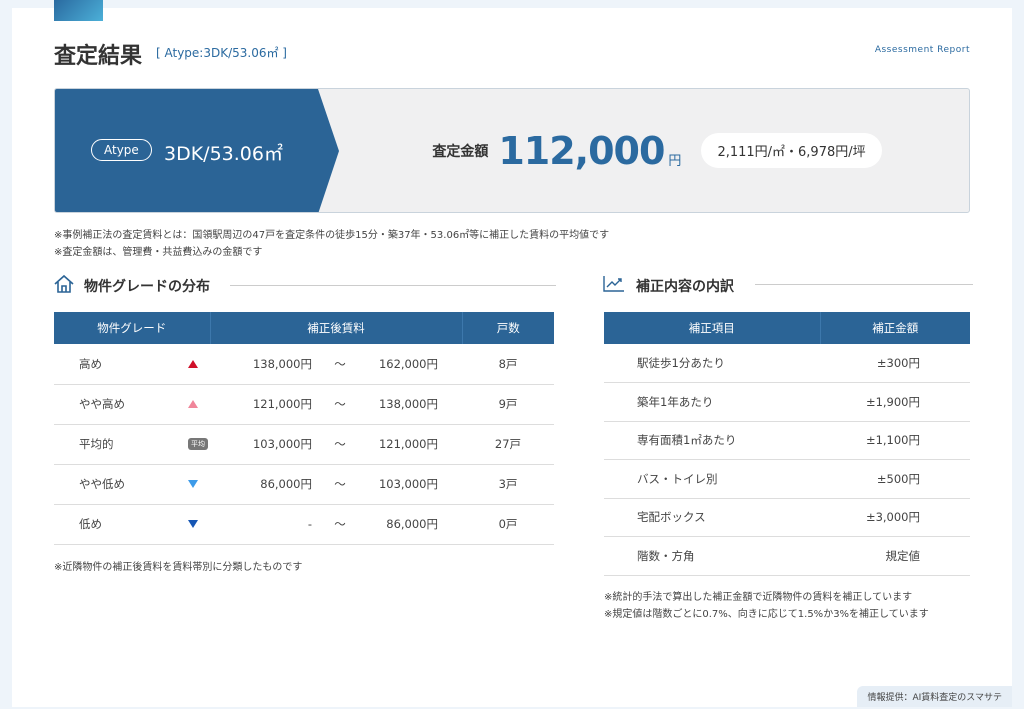 This screenshot has height=709, width=1024. Describe the element at coordinates (178, 567) in the screenshot. I see `grade-note: ※近隣物件の補正後賃料を賃料帯別に分類したものです` at that location.